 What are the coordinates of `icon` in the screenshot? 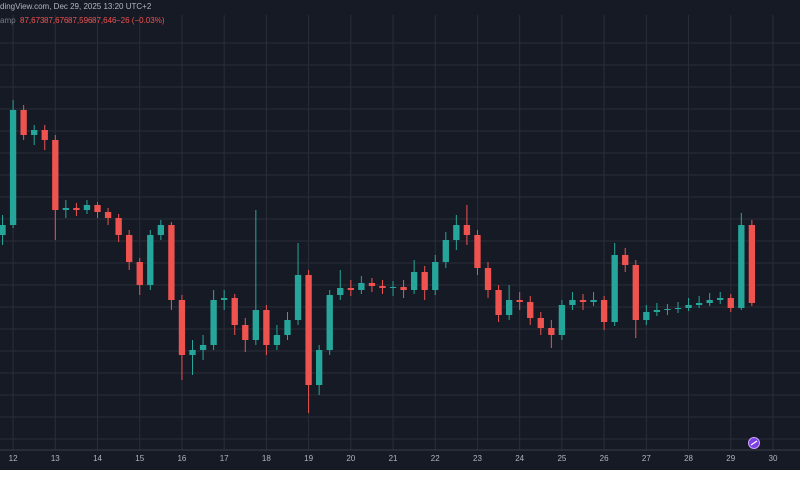 It's located at (754, 443).